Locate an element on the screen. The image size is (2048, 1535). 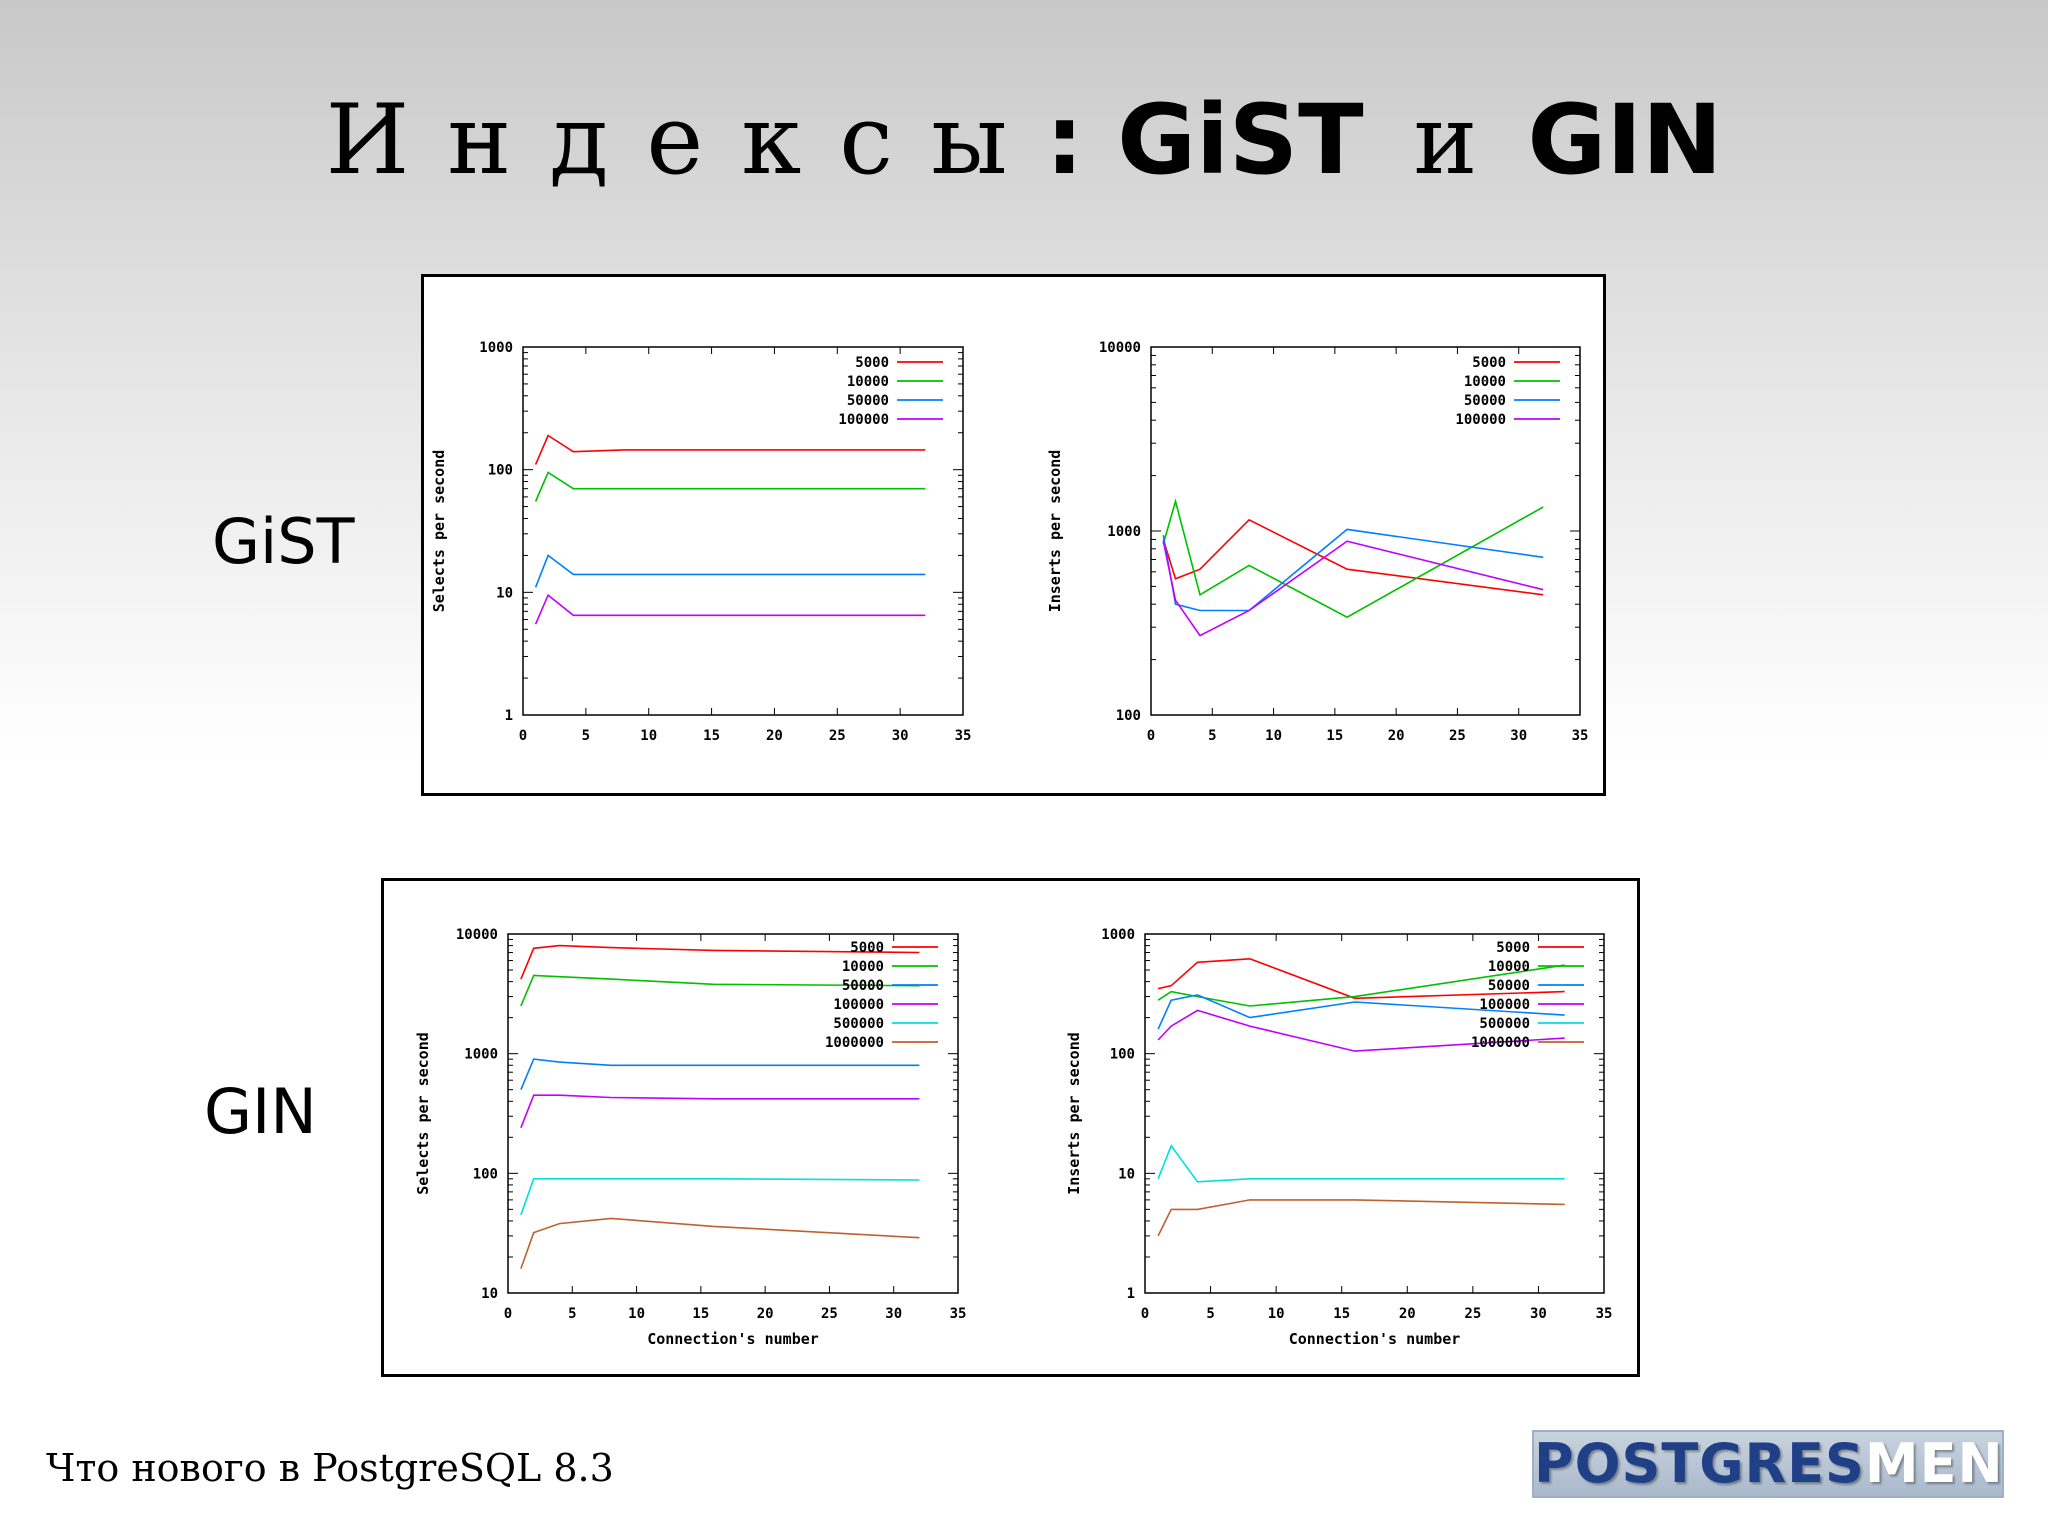
slide-title: Индексы: GiST и GIN is located at coordinates (1024, 140).